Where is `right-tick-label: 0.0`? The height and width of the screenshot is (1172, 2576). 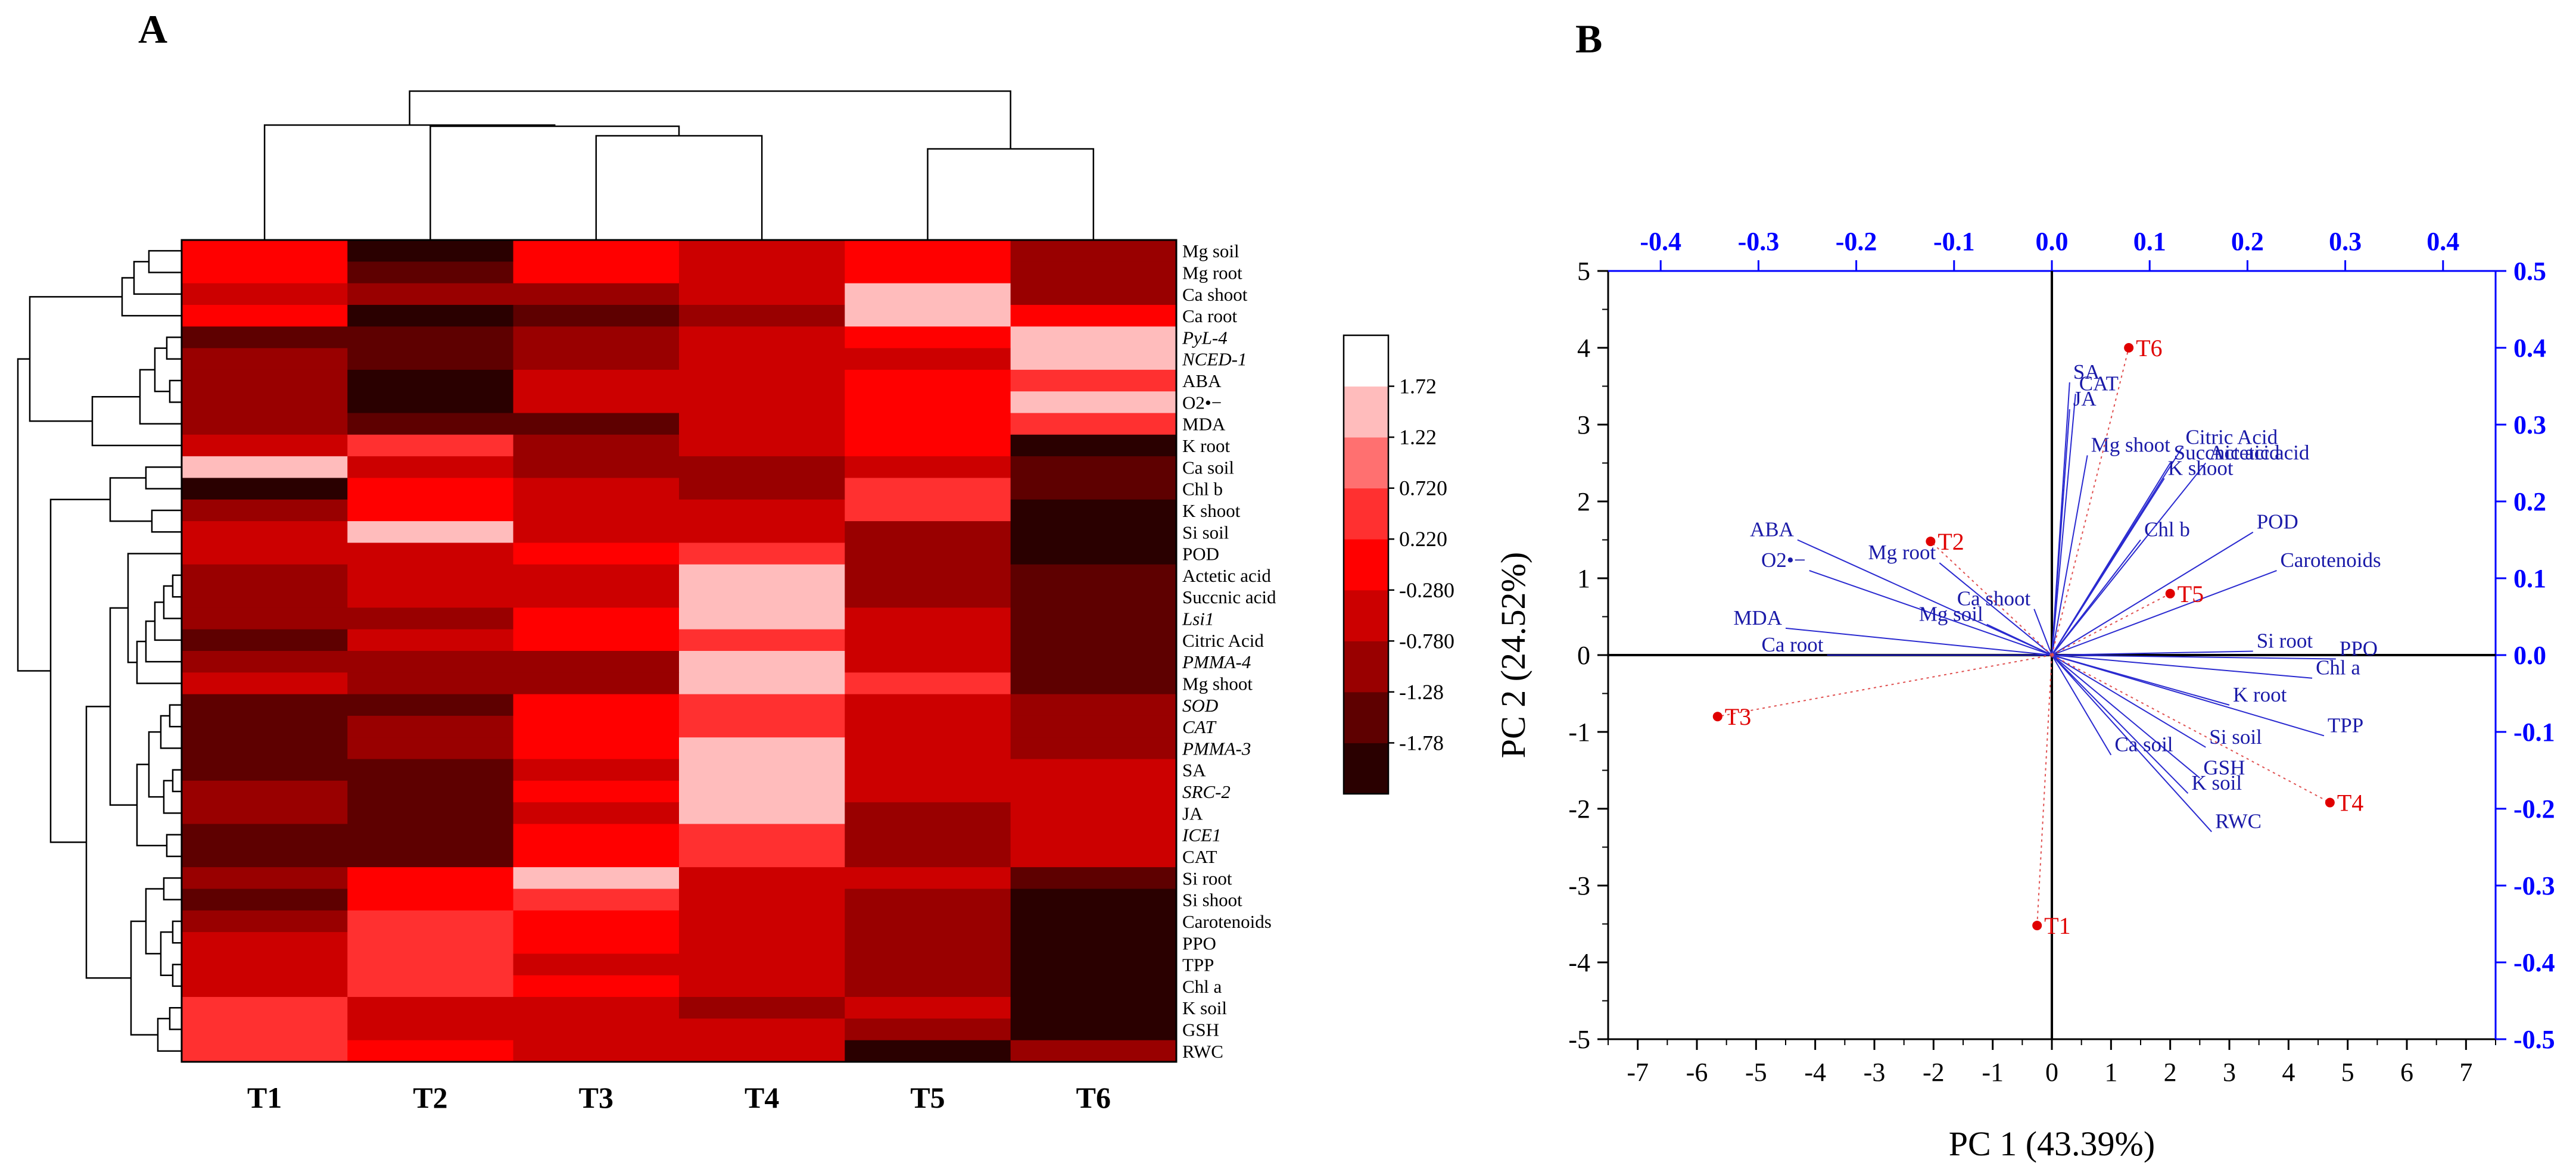 right-tick-label: 0.0 is located at coordinates (2530, 655).